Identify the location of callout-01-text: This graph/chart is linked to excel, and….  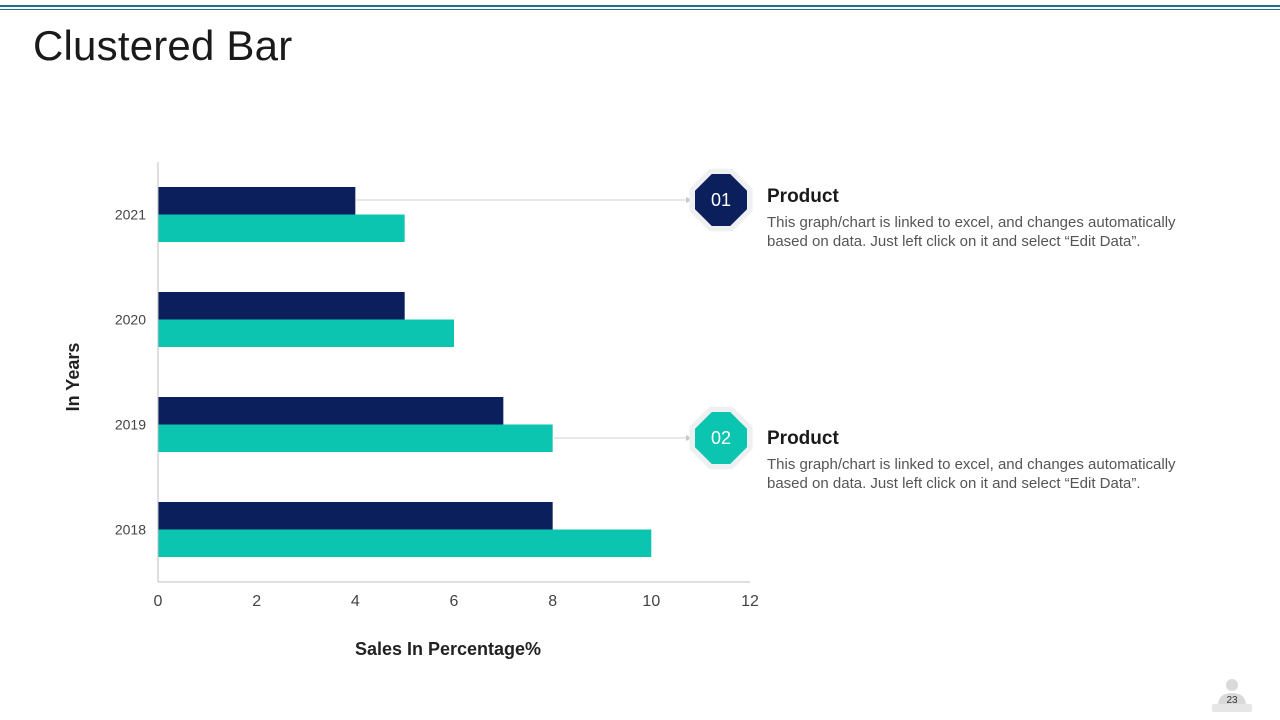
(971, 232).